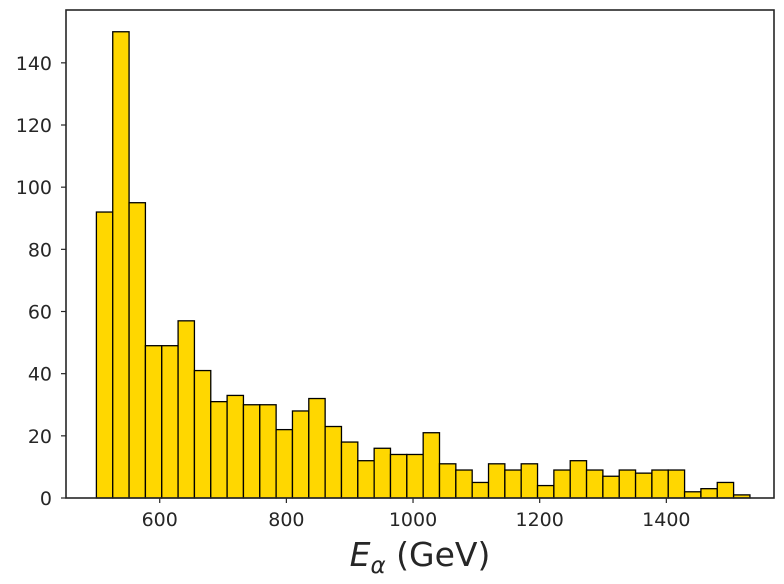 The image size is (784, 584). What do you see at coordinates (438, 554) in the screenshot?
I see `x-axis-label-unit: (GeV)` at bounding box center [438, 554].